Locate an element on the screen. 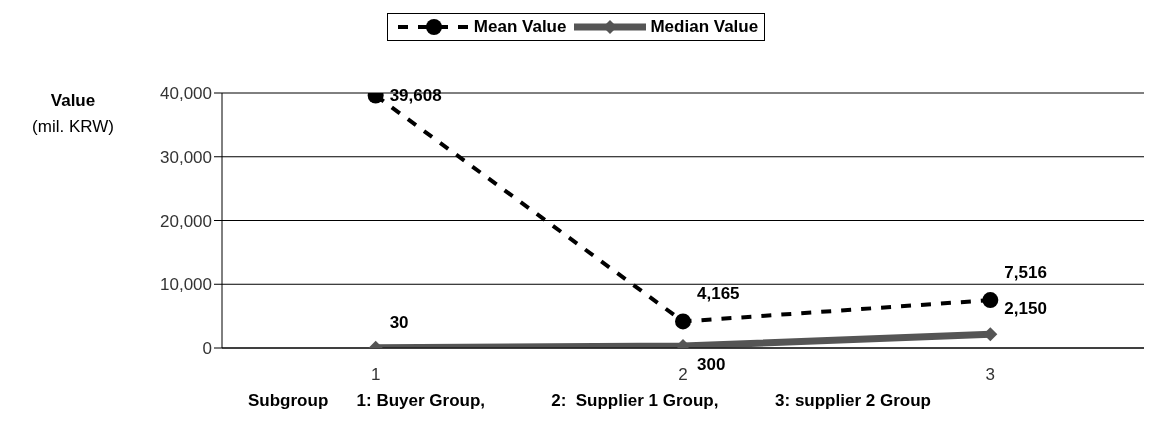  y-tick-label: 10,000 is located at coordinates (186, 285).